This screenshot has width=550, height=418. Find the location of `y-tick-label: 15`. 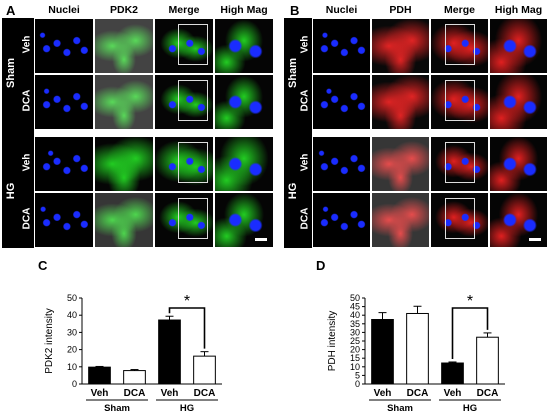

y-tick-label: 15 is located at coordinates (355, 358).